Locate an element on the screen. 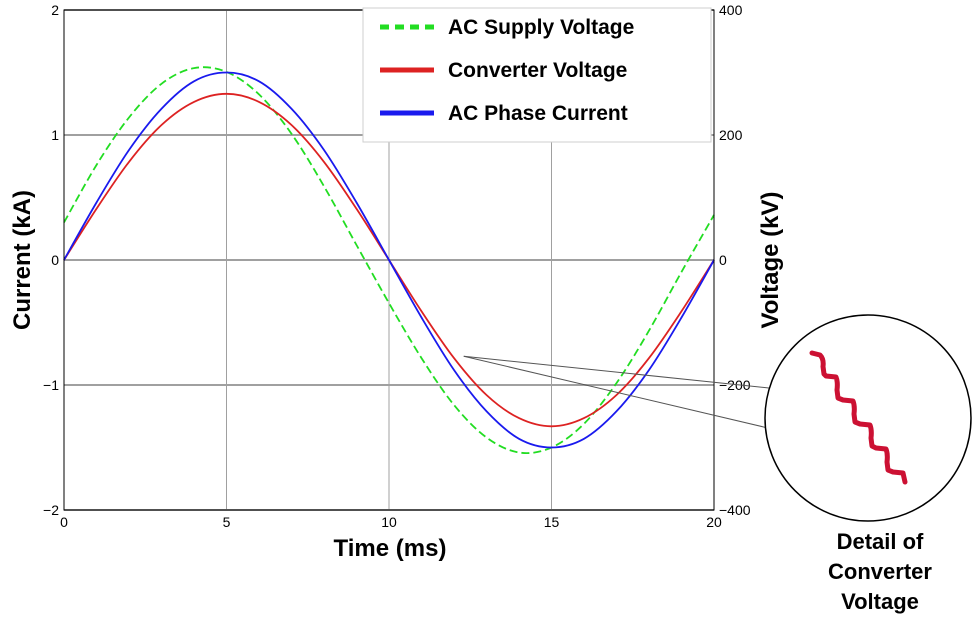 This screenshot has height=620, width=980. converter-voltage-detail-waveform is located at coordinates (858, 417).